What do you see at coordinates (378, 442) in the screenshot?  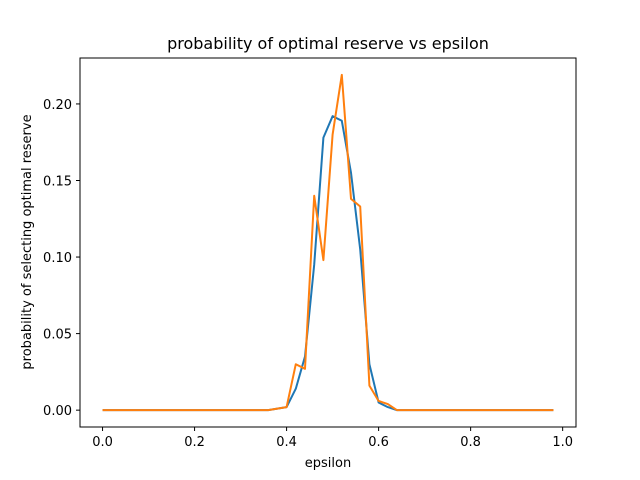 I see `x-tick-label: 0.6` at bounding box center [378, 442].